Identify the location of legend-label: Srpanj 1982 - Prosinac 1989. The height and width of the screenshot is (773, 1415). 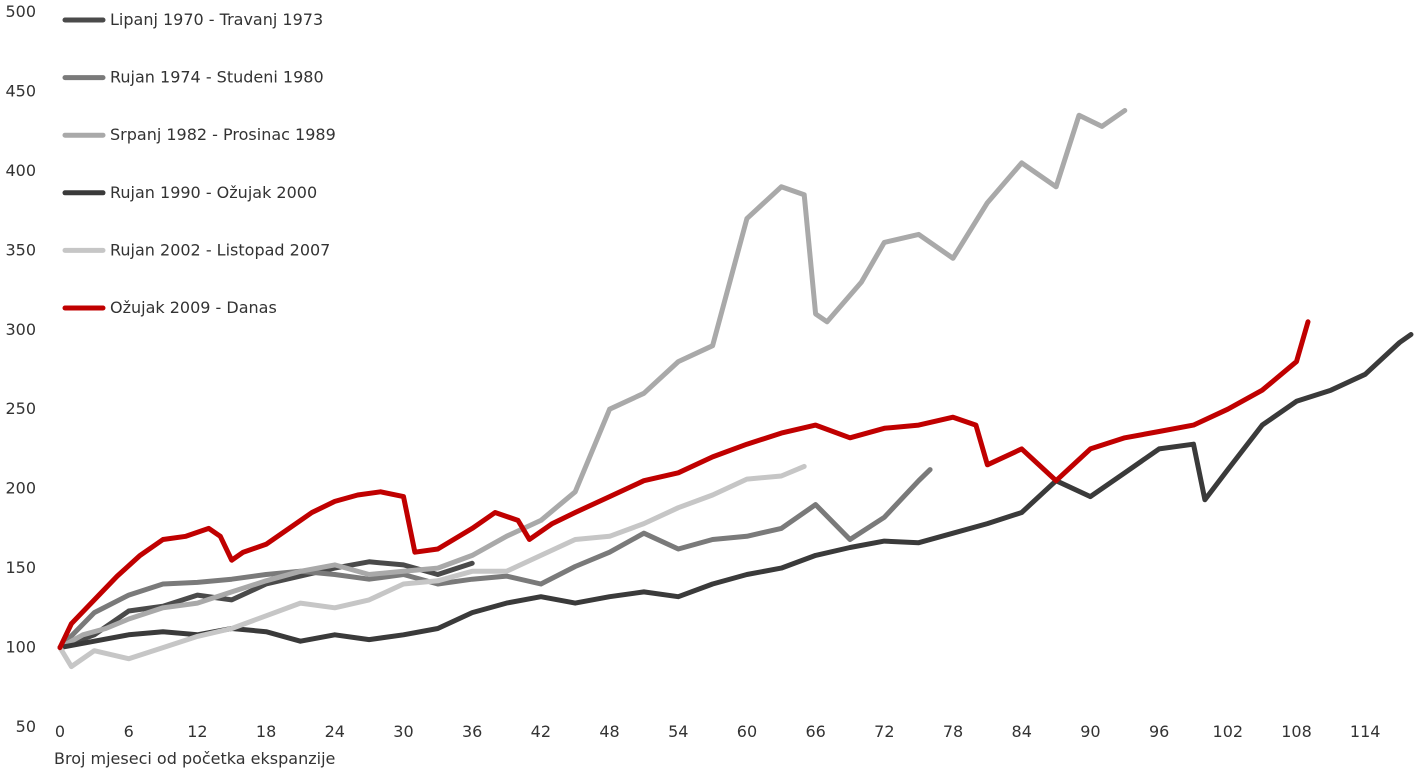
(223, 134).